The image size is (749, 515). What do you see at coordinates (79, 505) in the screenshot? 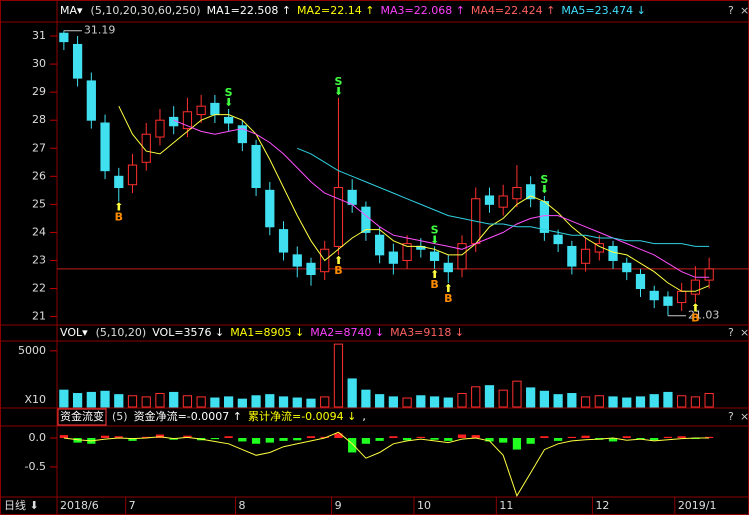
I see `x-tick-label: 2018/6` at bounding box center [79, 505].